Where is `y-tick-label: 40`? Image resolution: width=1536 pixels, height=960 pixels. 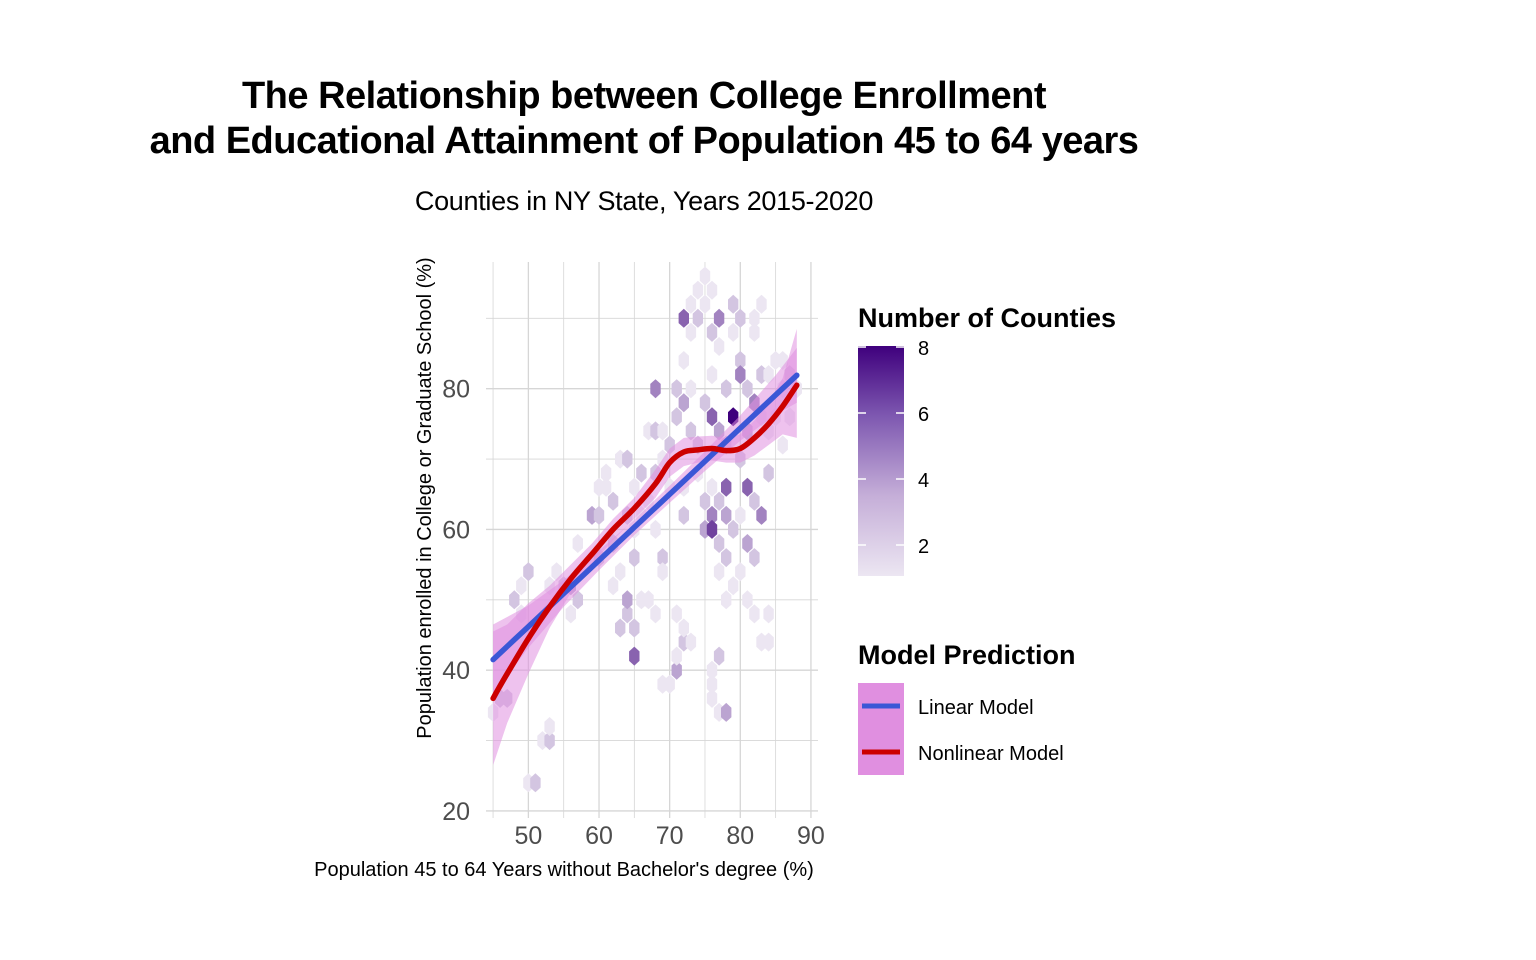 y-tick-label: 40 is located at coordinates (456, 671).